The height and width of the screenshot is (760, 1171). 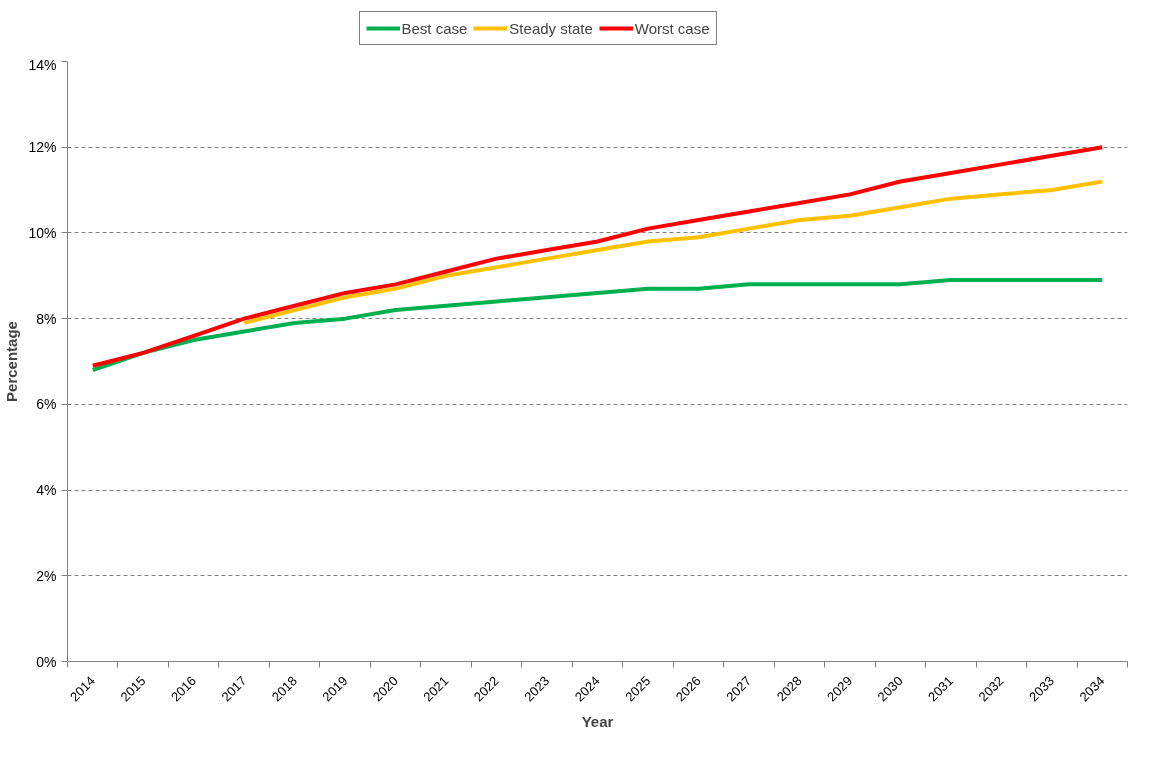 What do you see at coordinates (42, 64) in the screenshot?
I see `y-tick-label: 14%` at bounding box center [42, 64].